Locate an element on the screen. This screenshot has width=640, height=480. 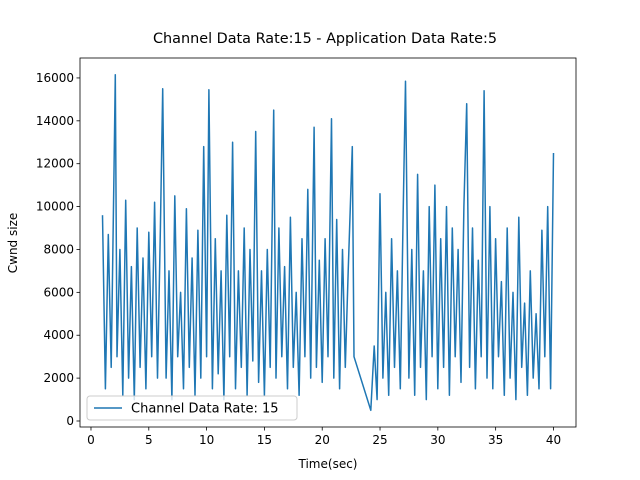
x-tick-label: 0 is located at coordinates (91, 440).